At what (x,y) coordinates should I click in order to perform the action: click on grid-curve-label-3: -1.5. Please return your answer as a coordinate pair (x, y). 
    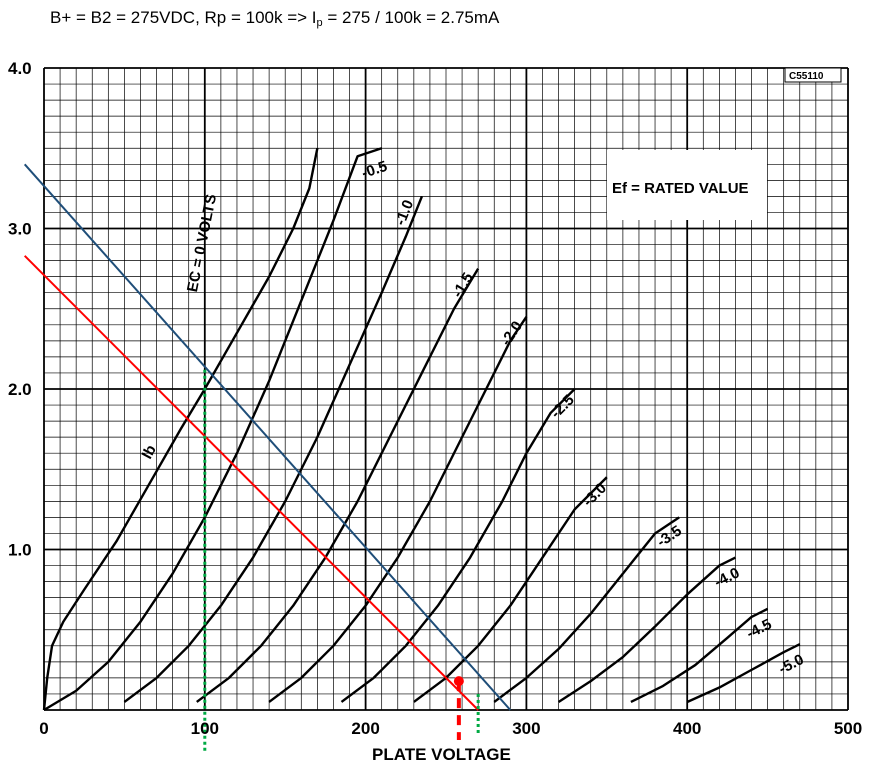
    Looking at the image, I should click on (463, 285).